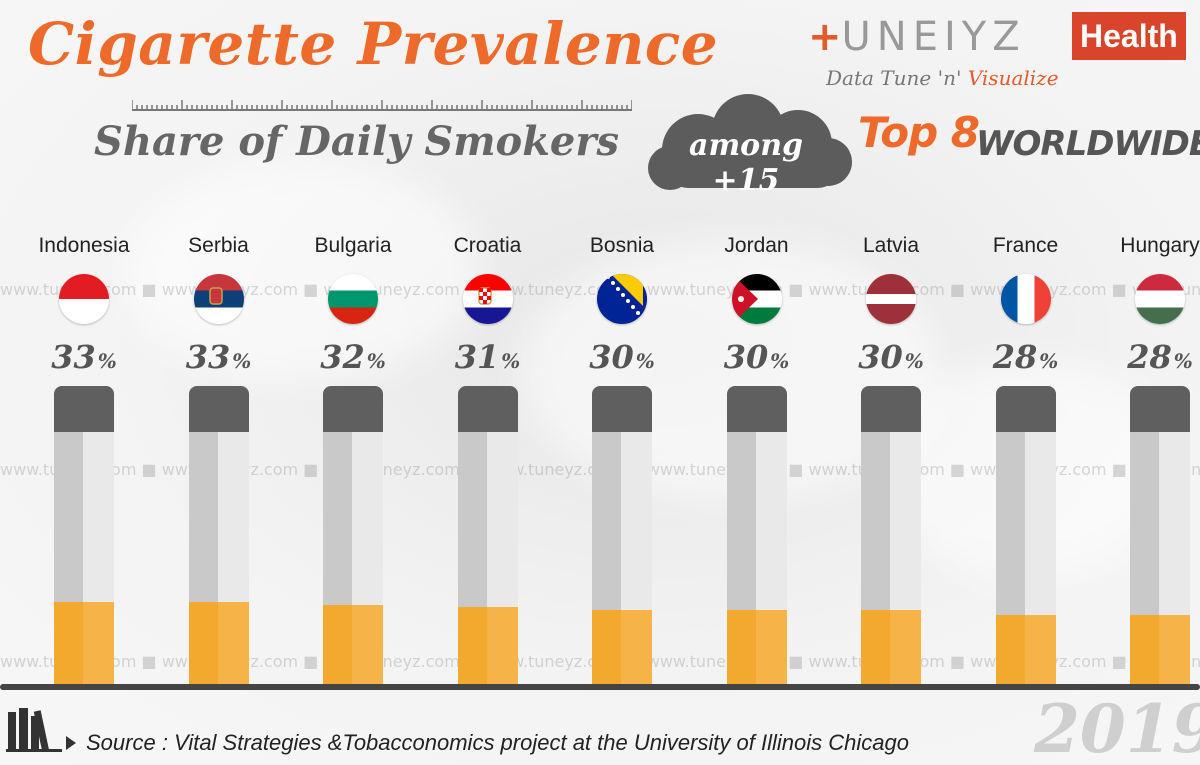 The image size is (1200, 765). I want to click on category-label: Serbia, so click(218, 245).